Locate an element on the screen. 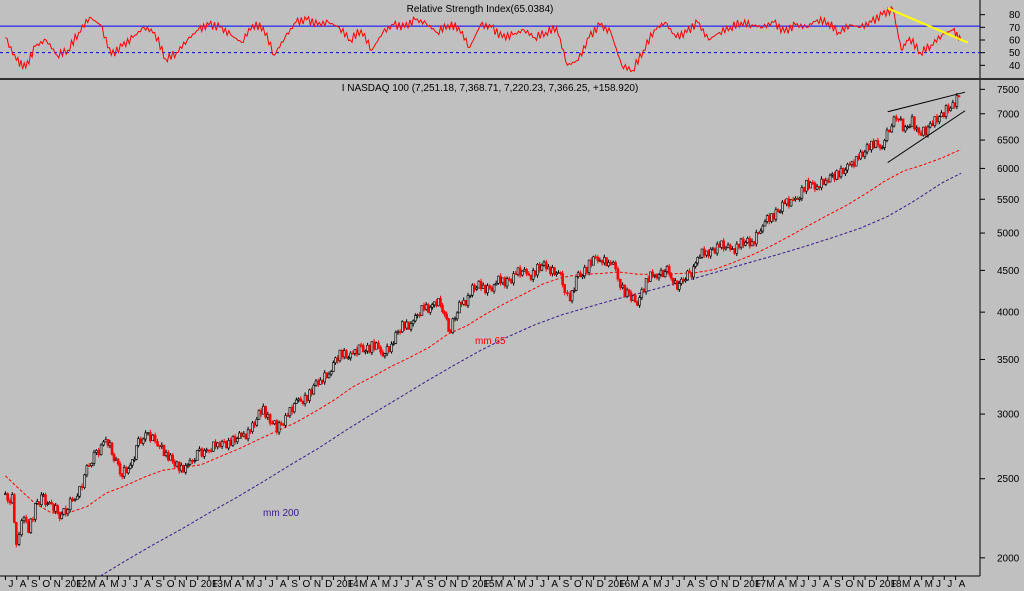  date-tick-label: 2014 is located at coordinates (347, 584).